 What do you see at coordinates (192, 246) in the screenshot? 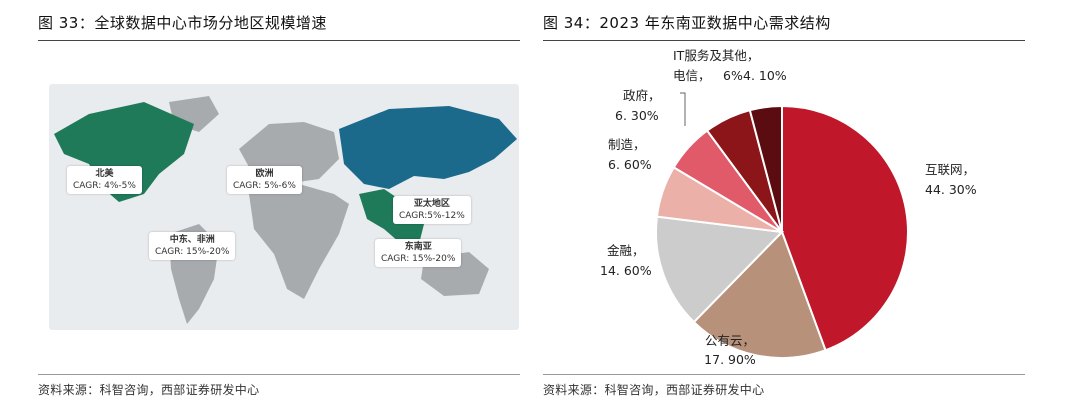
I see `region-label-middle-east-africa: 中东、非洲 CAGR: 15%-20%` at bounding box center [192, 246].